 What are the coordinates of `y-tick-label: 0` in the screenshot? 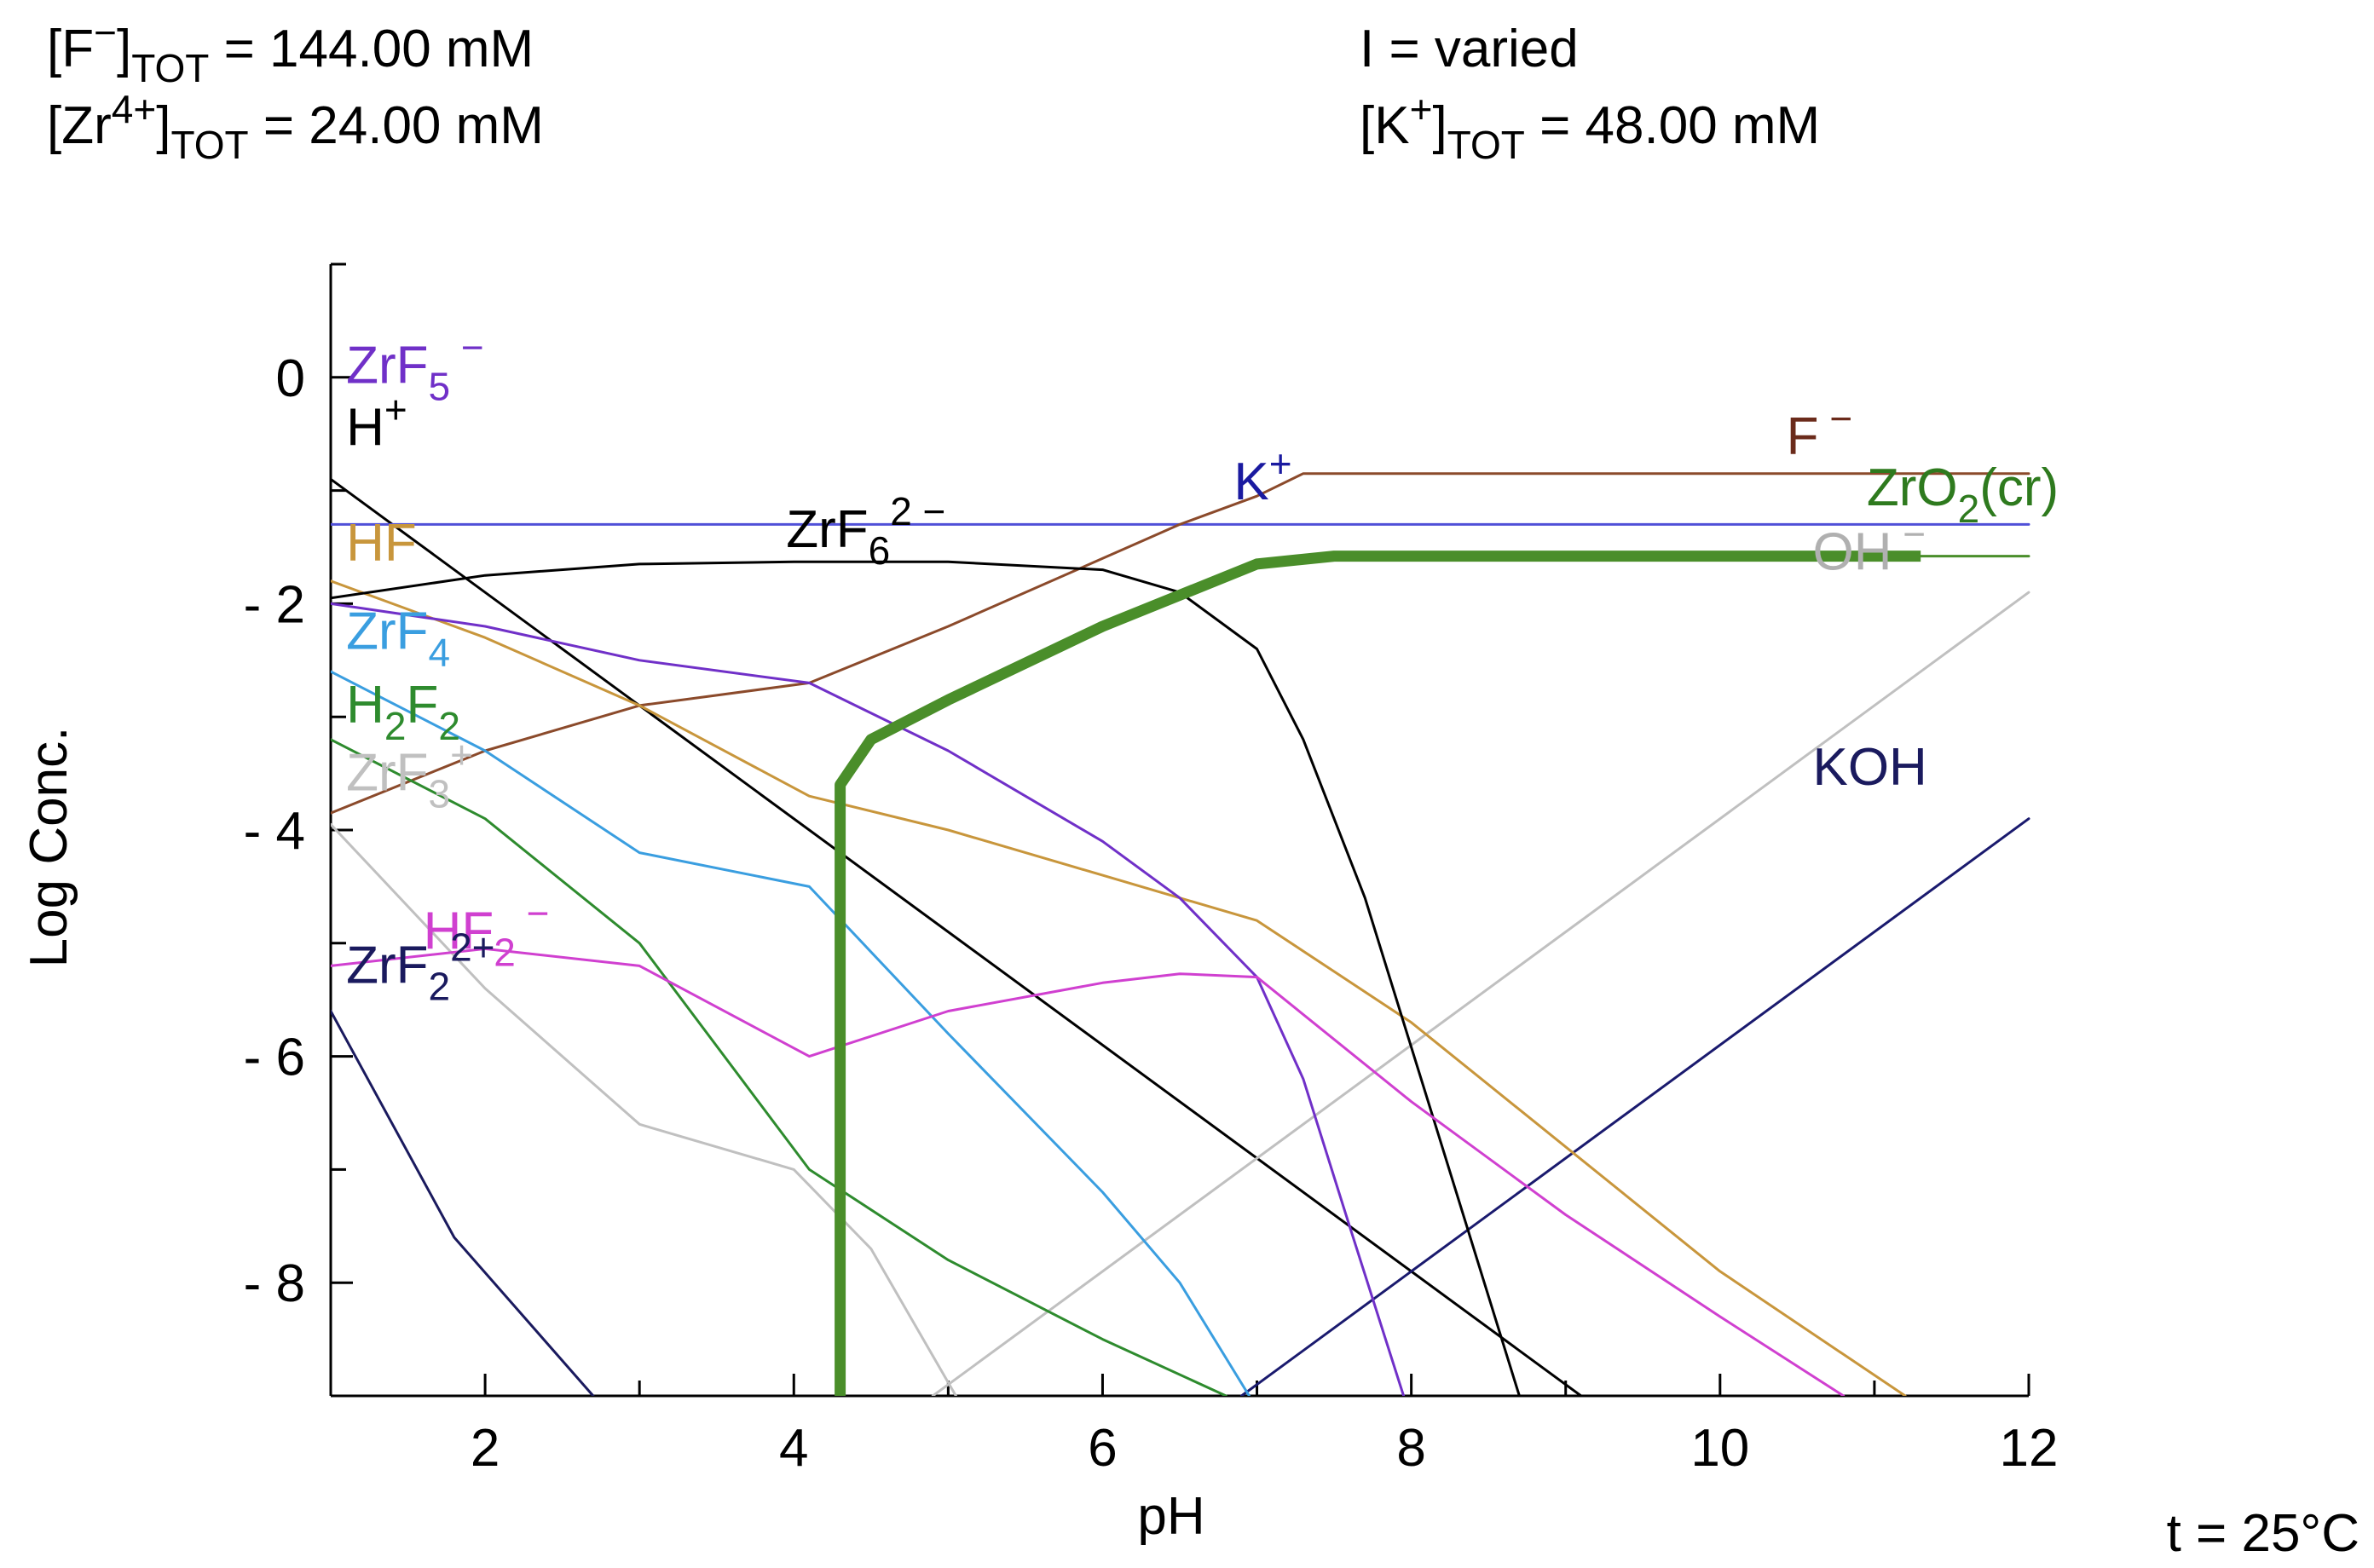 It's located at (290, 378).